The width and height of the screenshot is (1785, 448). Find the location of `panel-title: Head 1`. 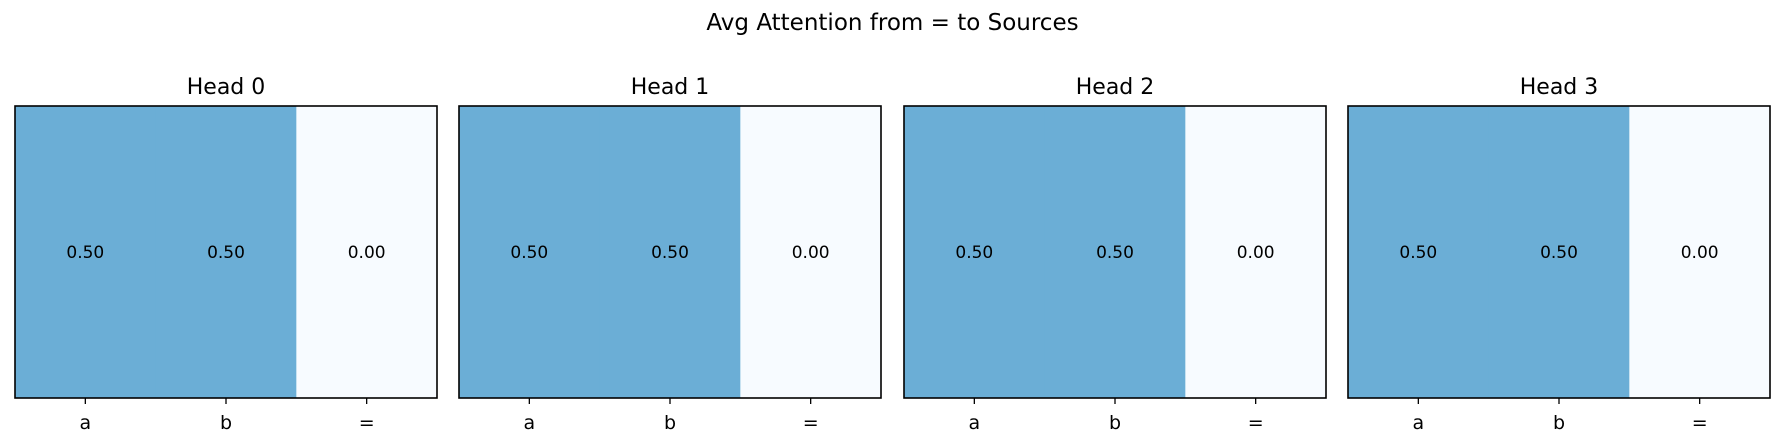

panel-title: Head 1 is located at coordinates (670, 87).